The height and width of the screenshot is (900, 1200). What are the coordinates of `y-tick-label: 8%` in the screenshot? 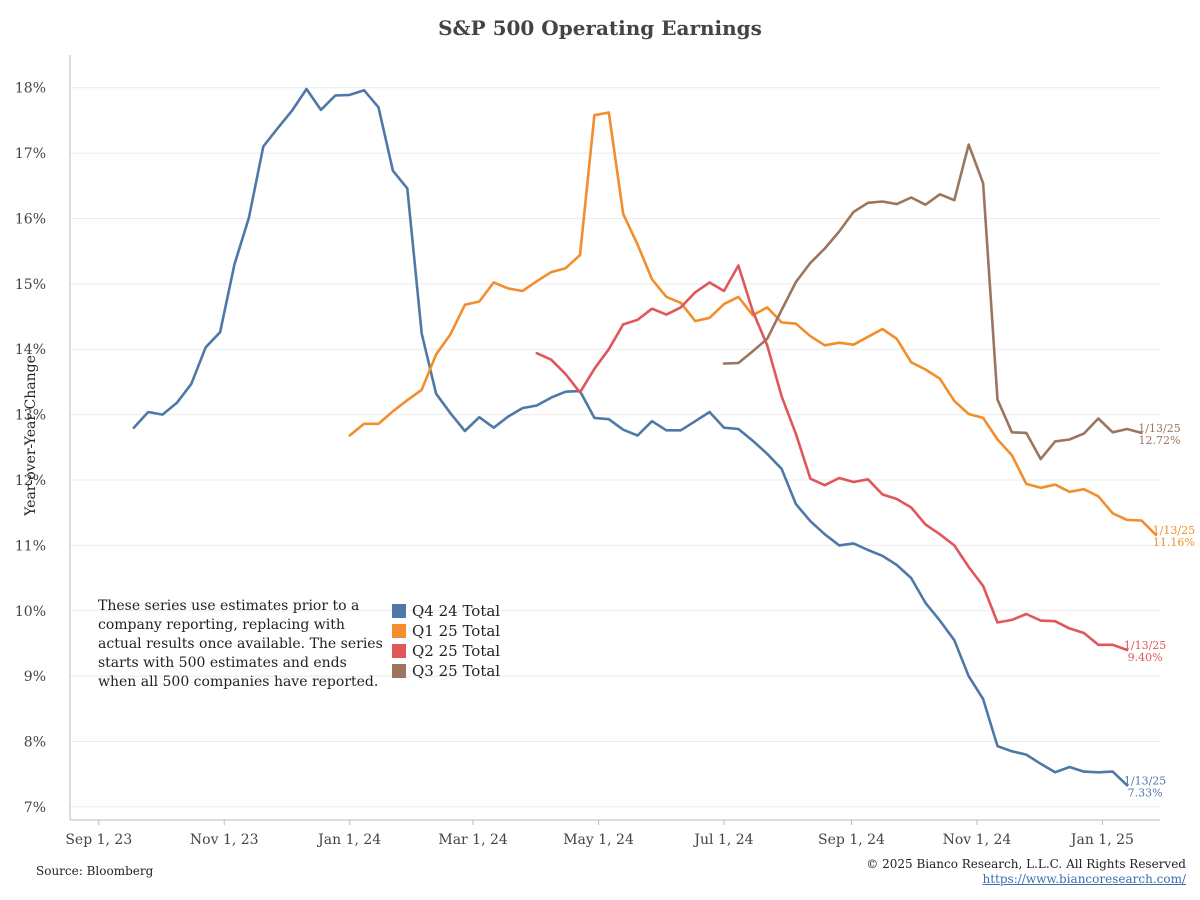 It's located at (35, 743).